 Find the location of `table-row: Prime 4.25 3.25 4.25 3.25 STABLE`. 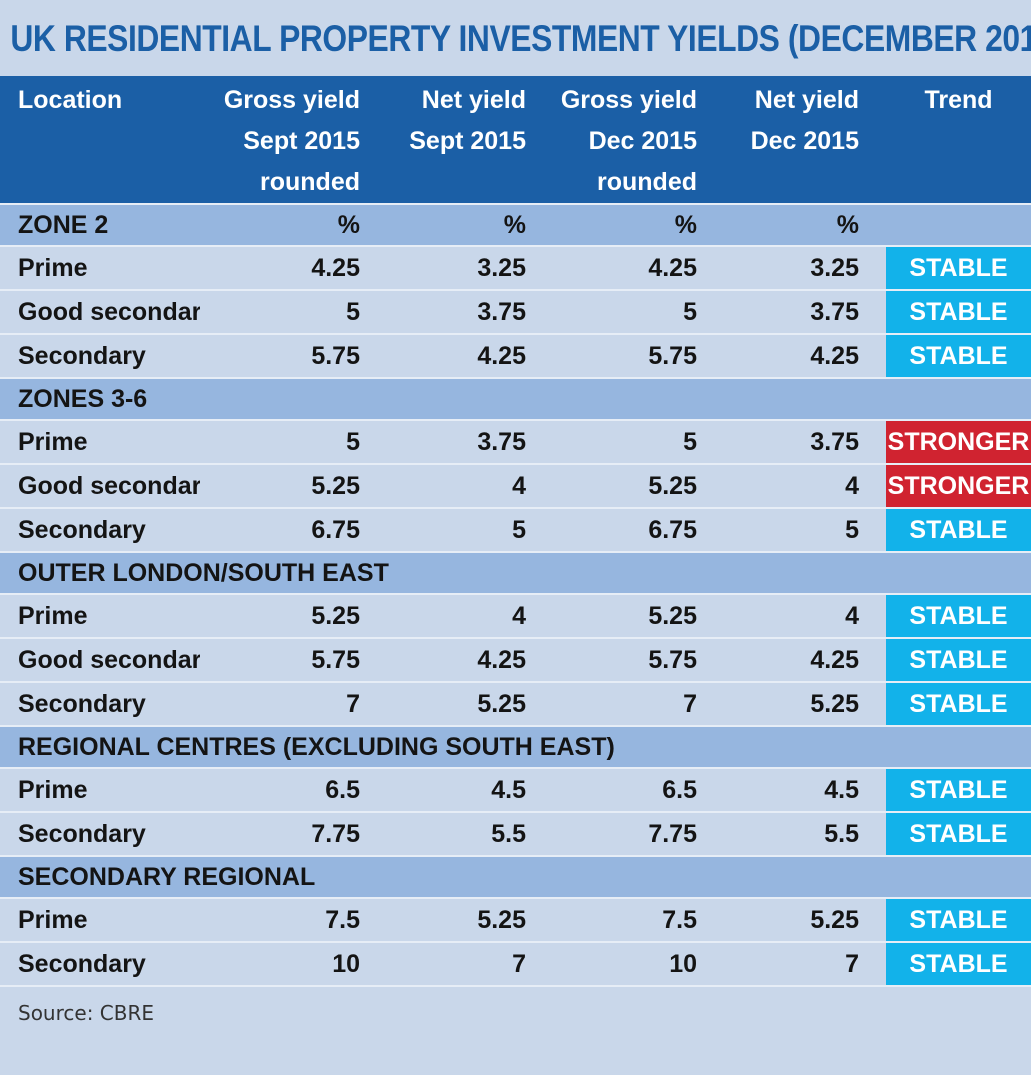

table-row: Prime 4.25 3.25 4.25 3.25 STABLE is located at coordinates (515, 268).